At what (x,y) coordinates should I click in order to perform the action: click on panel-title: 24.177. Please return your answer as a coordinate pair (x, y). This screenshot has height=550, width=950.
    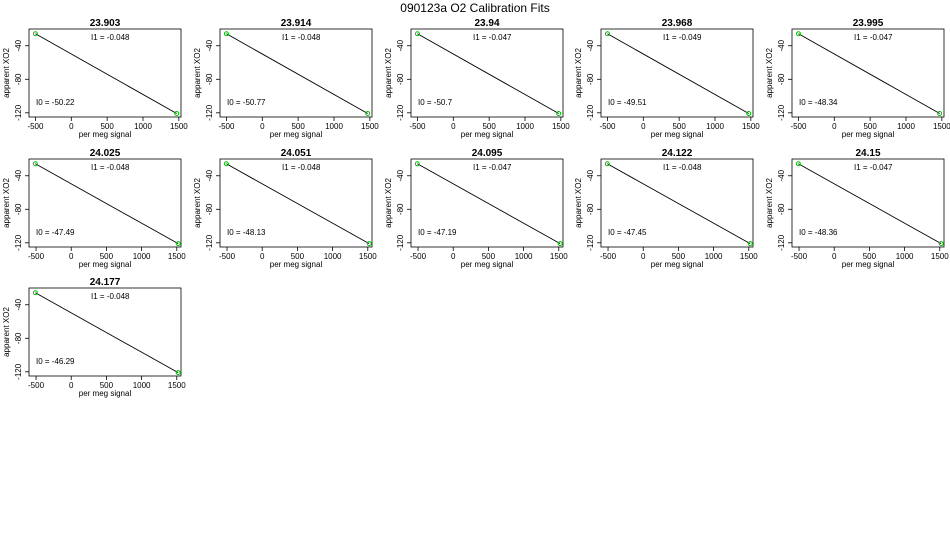
    Looking at the image, I should click on (105, 282).